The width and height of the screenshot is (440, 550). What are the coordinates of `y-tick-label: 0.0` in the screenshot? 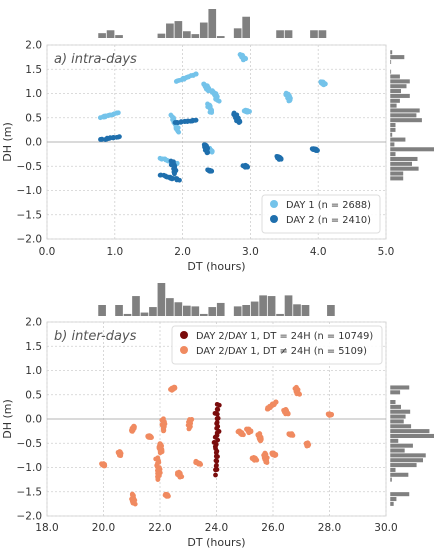 It's located at (33, 143).